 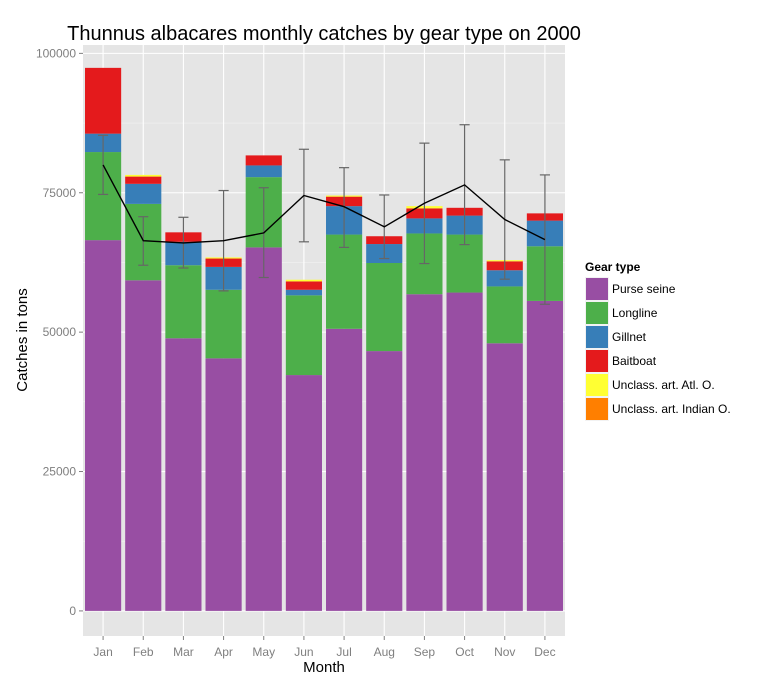 What do you see at coordinates (303, 652) in the screenshot?
I see `x-tick-label: Jun` at bounding box center [303, 652].